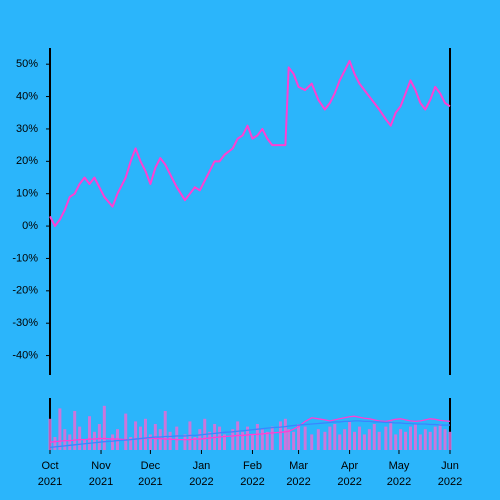 Image resolution: width=500 pixels, height=500 pixels. I want to click on y-tick-label: 10%, so click(27, 194).